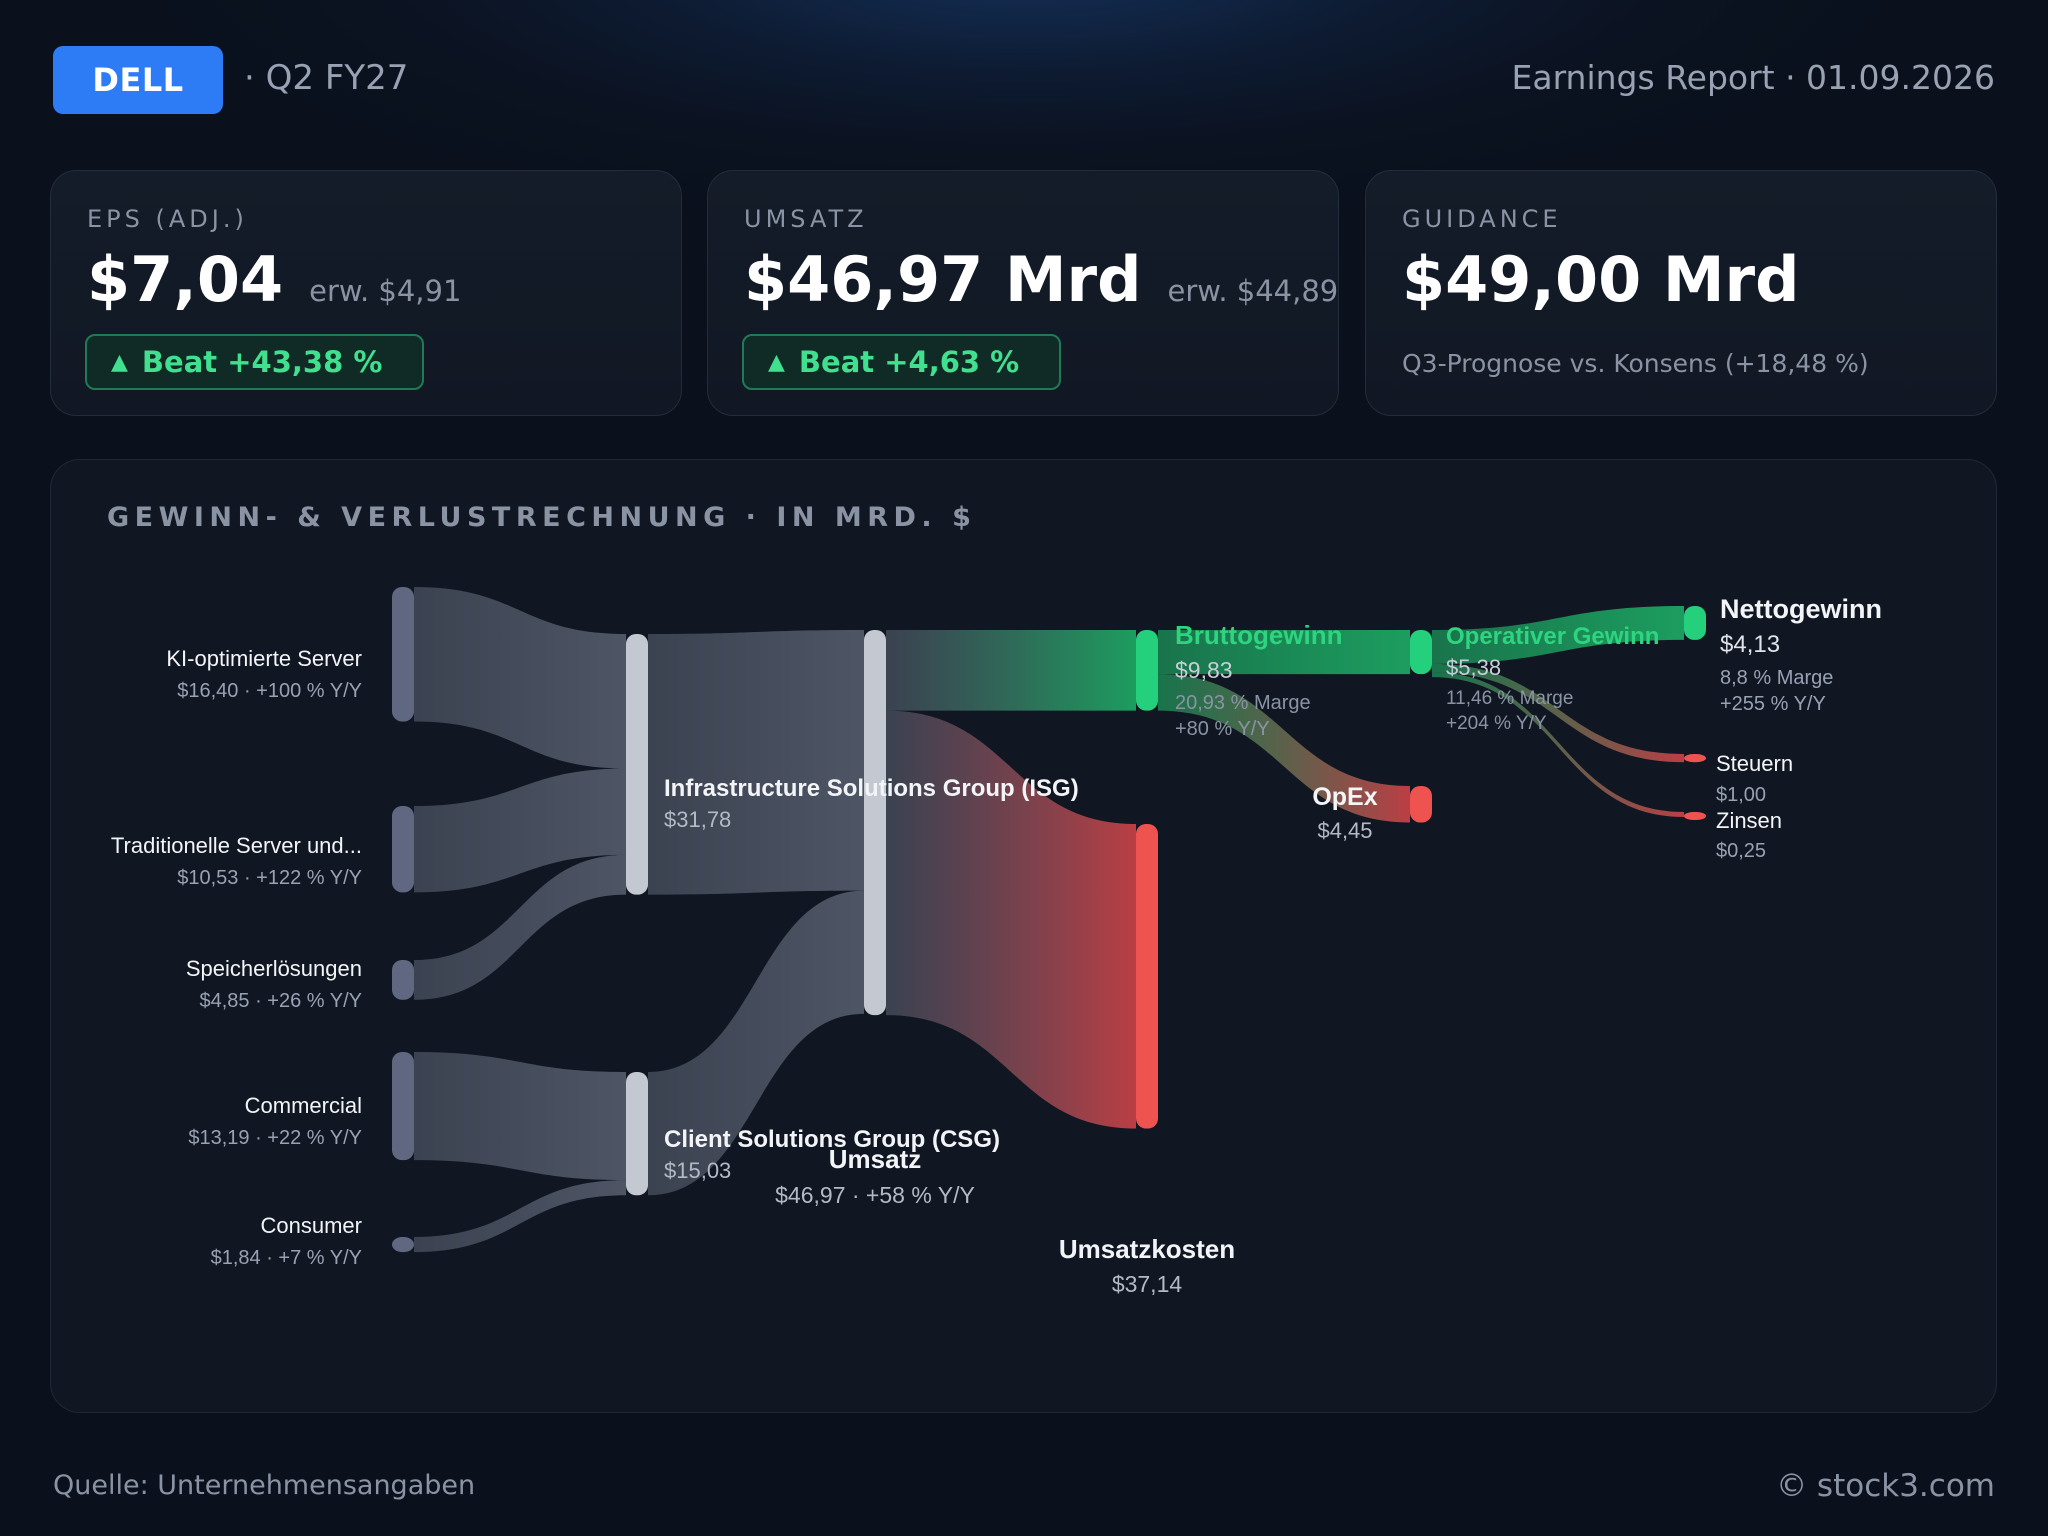 The width and height of the screenshot is (2048, 1536). What do you see at coordinates (311, 1225) in the screenshot?
I see `label-con: Consumer` at bounding box center [311, 1225].